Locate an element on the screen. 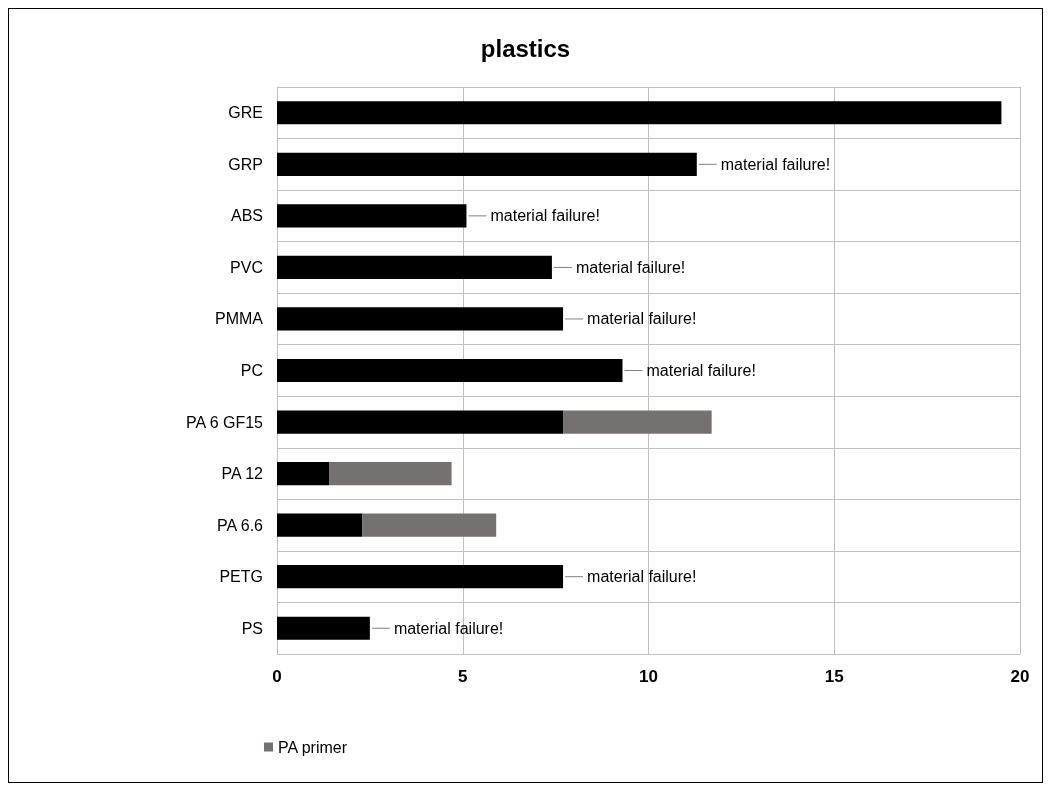 The height and width of the screenshot is (793, 1053). x-tick-label: 0 is located at coordinates (277, 676).